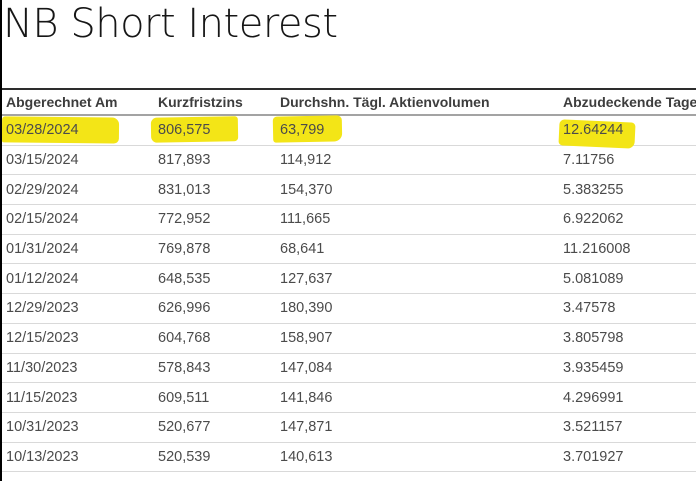 This screenshot has height=481, width=696. I want to click on table-cell: 3.521157, so click(629, 427).